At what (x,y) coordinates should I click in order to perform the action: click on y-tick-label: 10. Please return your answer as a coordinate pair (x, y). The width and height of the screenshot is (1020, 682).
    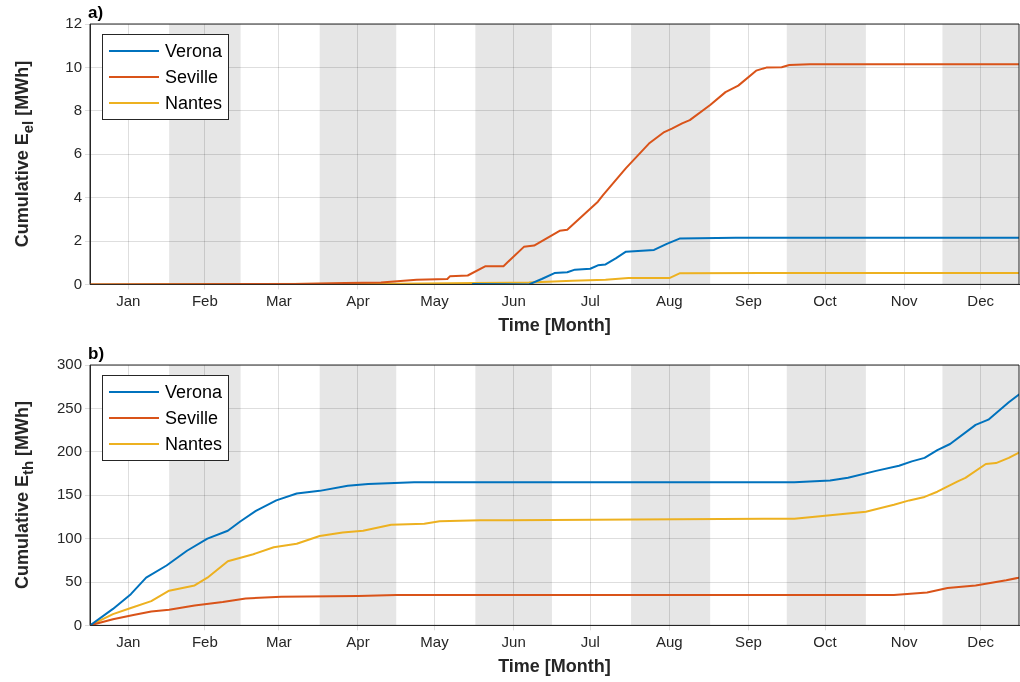
    Looking at the image, I should click on (73, 66).